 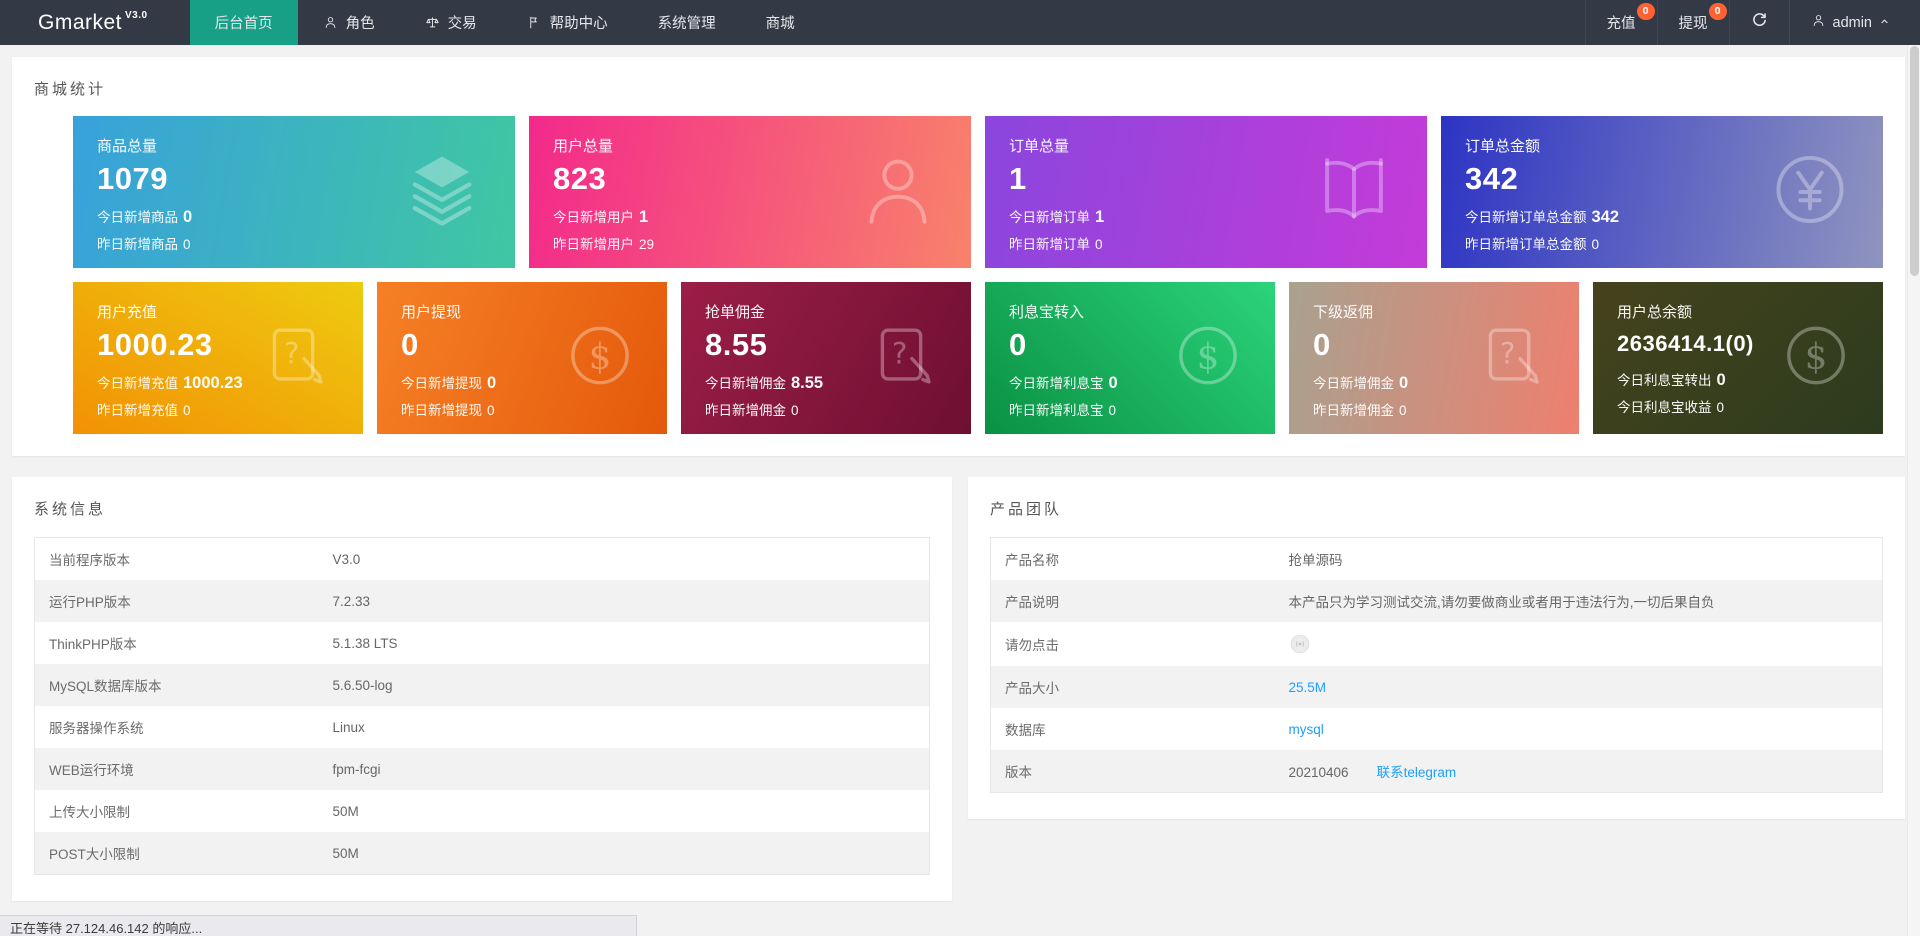 I want to click on row-label: MySQL数据库版本, so click(x=105, y=686).